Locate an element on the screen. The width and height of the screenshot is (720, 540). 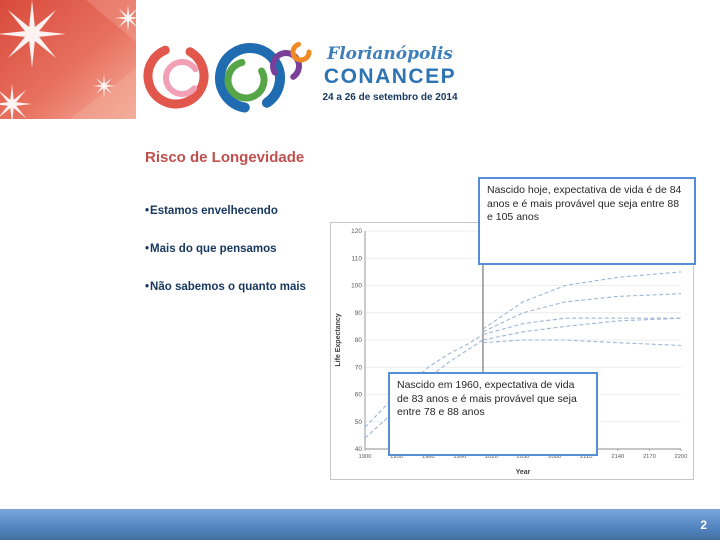
logo-dates-text: 24 a 26 de setembro de 2014 is located at coordinates (390, 97).